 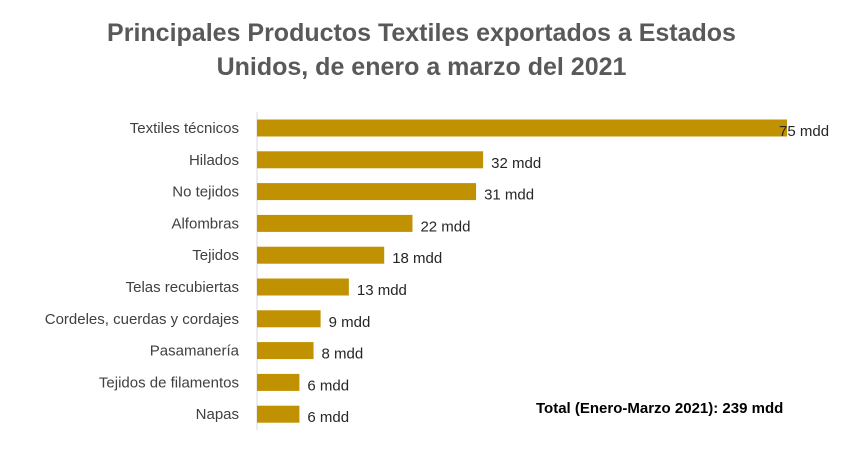 What do you see at coordinates (343, 354) in the screenshot?
I see `data-label: 8 mdd` at bounding box center [343, 354].